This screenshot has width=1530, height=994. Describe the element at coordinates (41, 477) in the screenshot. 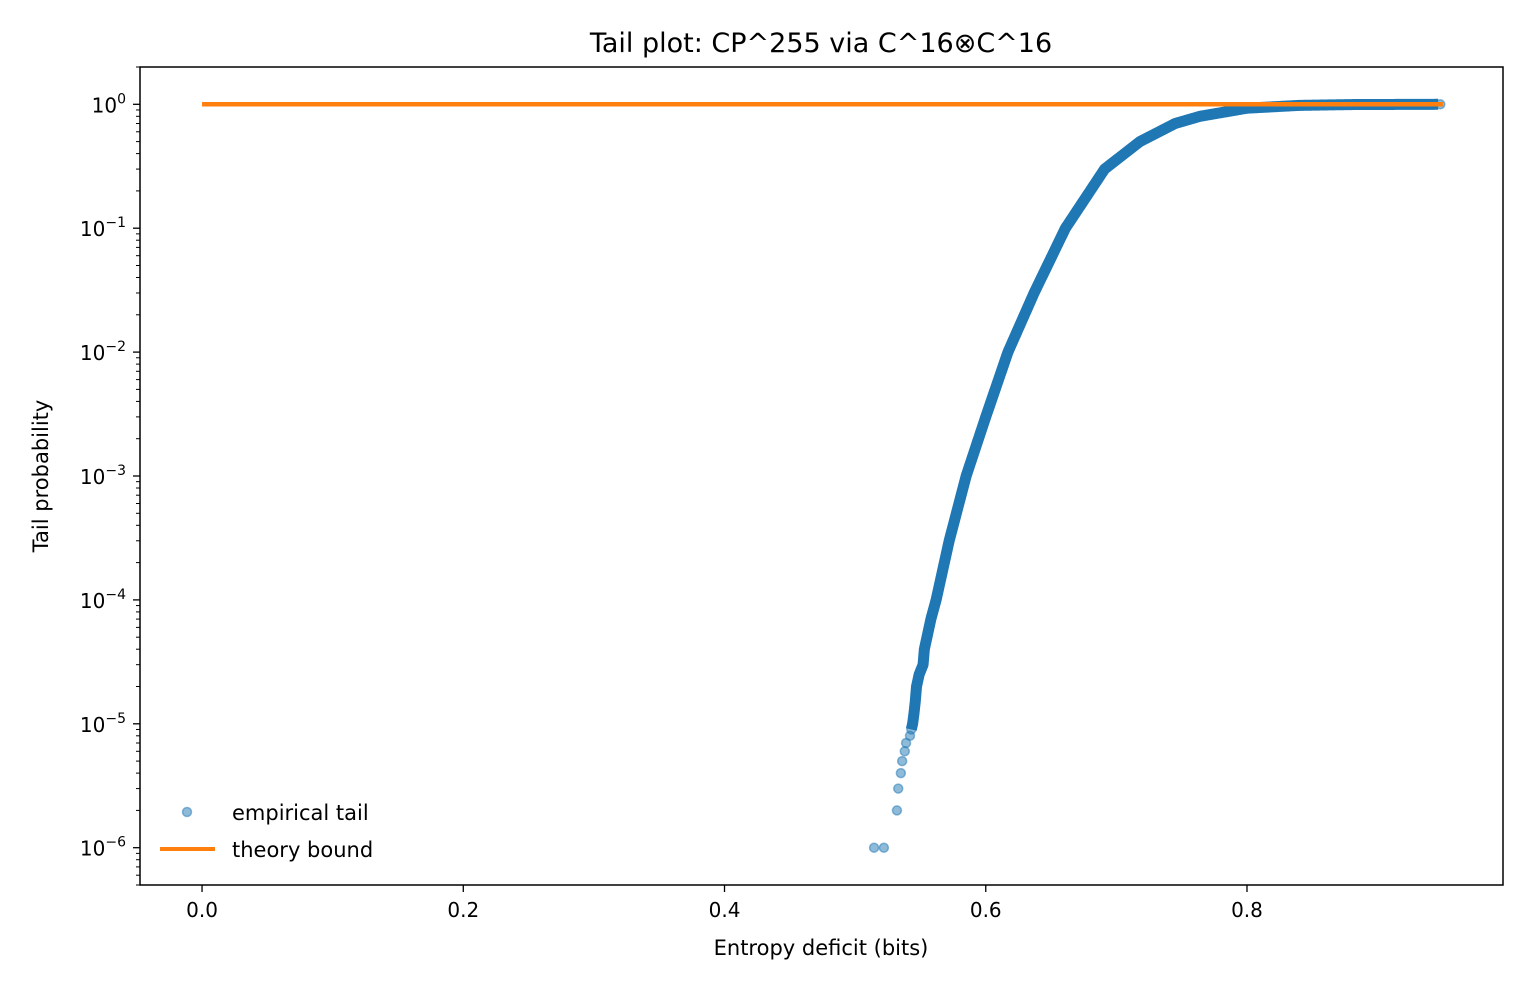

I see `y-axis-label: Tail probability` at that location.